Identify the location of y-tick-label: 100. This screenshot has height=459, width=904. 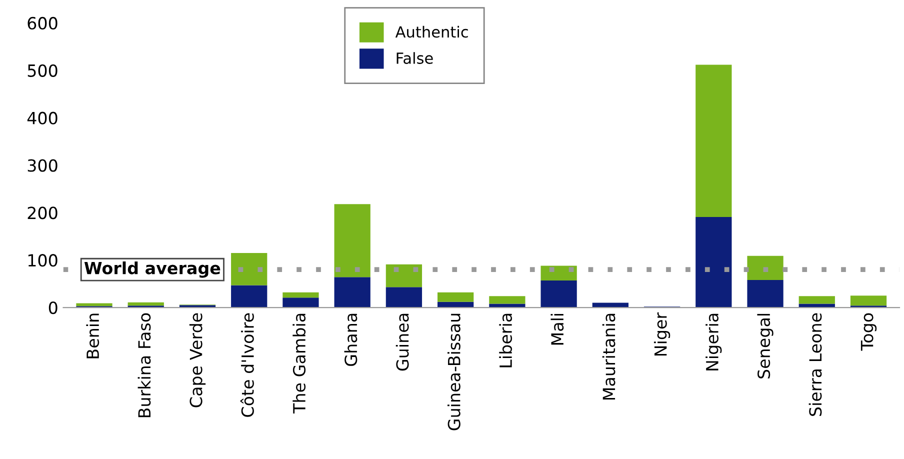
(43, 260).